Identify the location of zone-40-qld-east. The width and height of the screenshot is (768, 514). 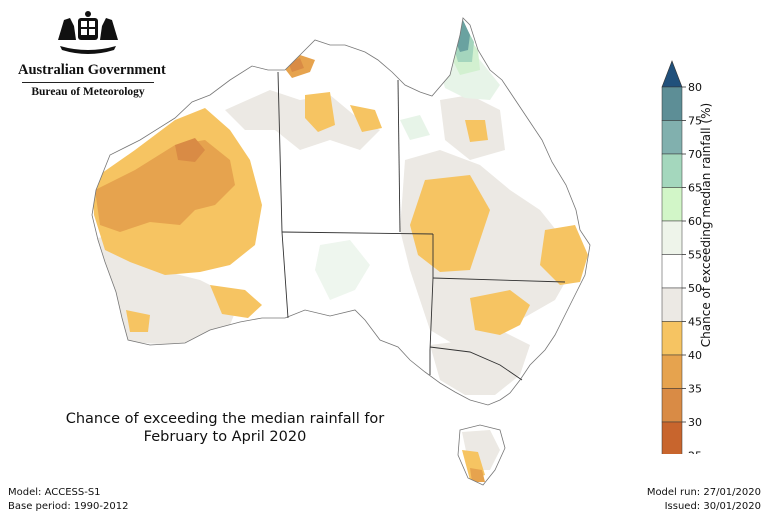
(564, 255).